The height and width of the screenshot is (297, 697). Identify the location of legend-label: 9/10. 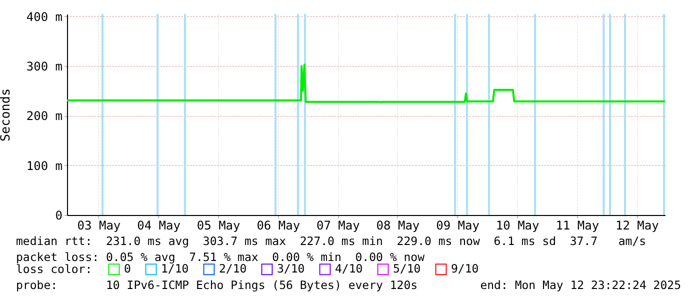
(465, 268).